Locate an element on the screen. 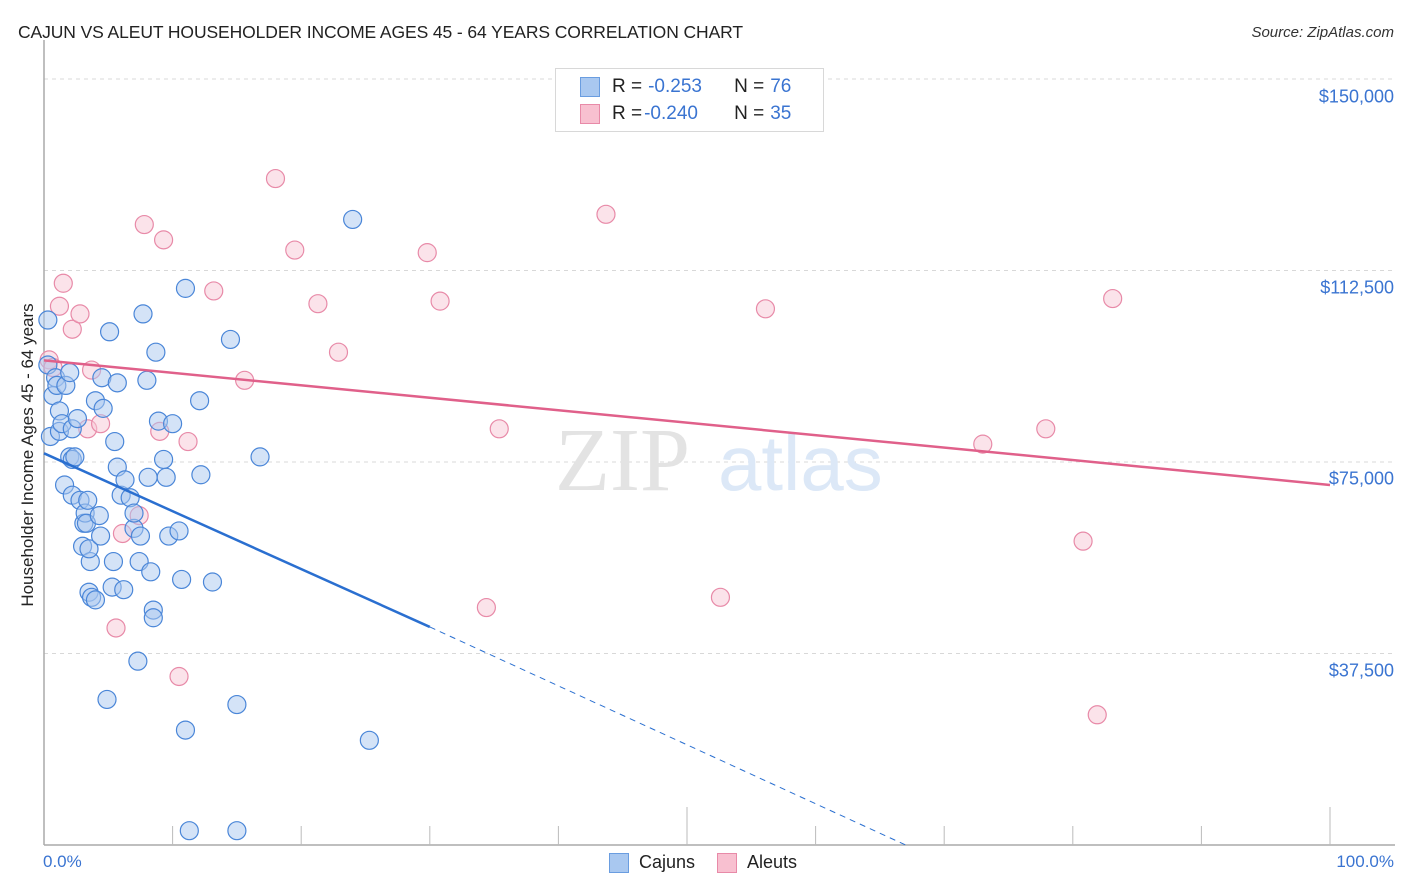 The height and width of the screenshot is (892, 1406). x-tick-0: 0.0% is located at coordinates (62, 861).